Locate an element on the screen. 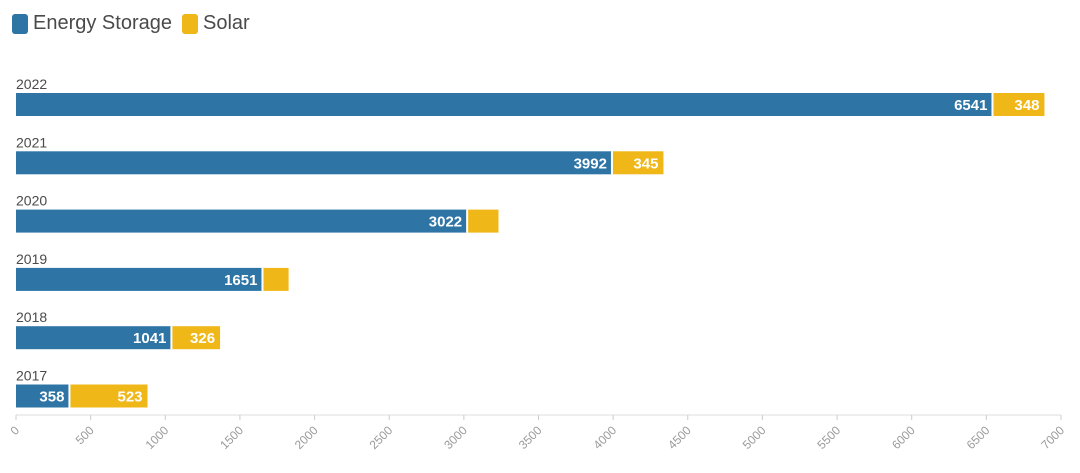 This screenshot has height=473, width=1080. legend-swatch-energy-storage is located at coordinates (20, 23).